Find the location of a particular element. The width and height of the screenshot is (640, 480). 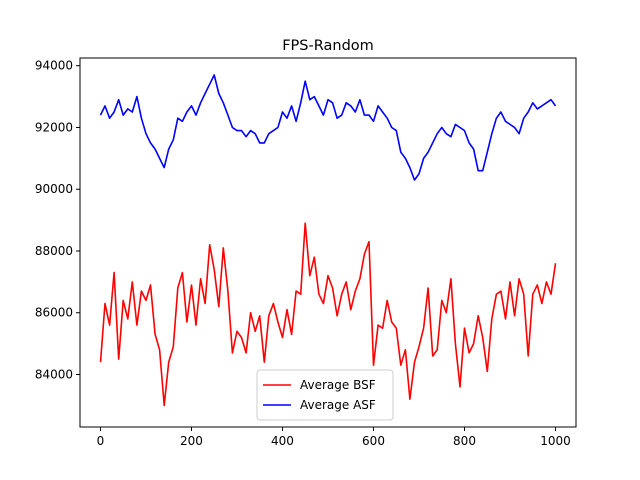

y-tick-label: 86000 is located at coordinates (54, 313).